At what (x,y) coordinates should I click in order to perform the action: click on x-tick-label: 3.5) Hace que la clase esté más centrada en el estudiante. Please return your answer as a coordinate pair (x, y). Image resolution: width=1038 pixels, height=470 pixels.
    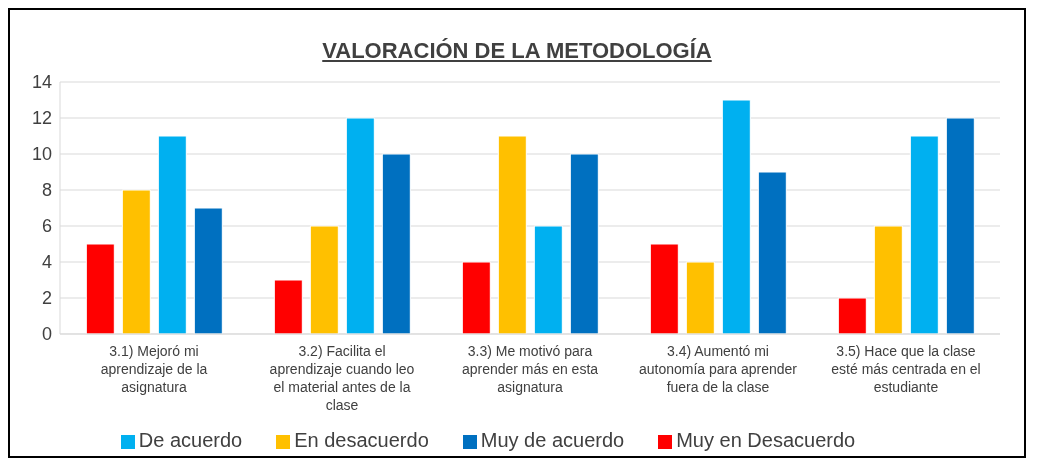
    Looking at the image, I should click on (906, 369).